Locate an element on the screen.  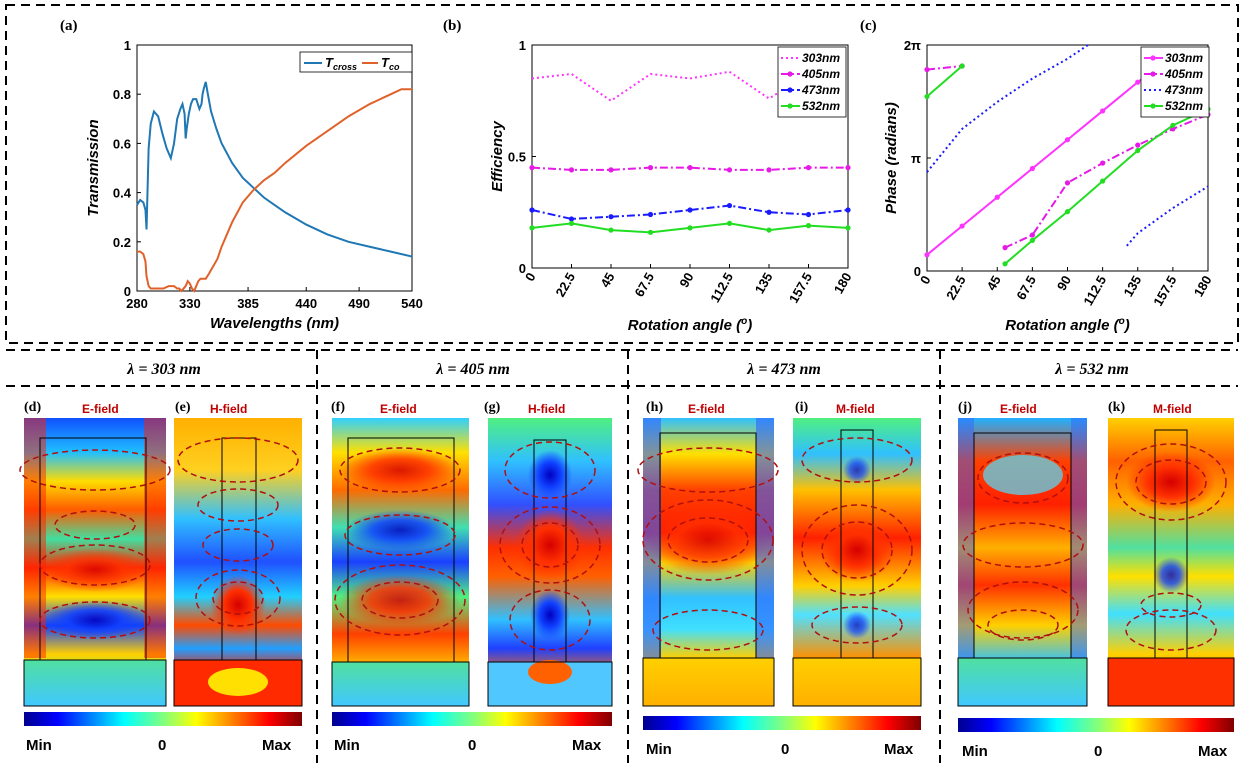
series-line-T_co is located at coordinates (274, 190).